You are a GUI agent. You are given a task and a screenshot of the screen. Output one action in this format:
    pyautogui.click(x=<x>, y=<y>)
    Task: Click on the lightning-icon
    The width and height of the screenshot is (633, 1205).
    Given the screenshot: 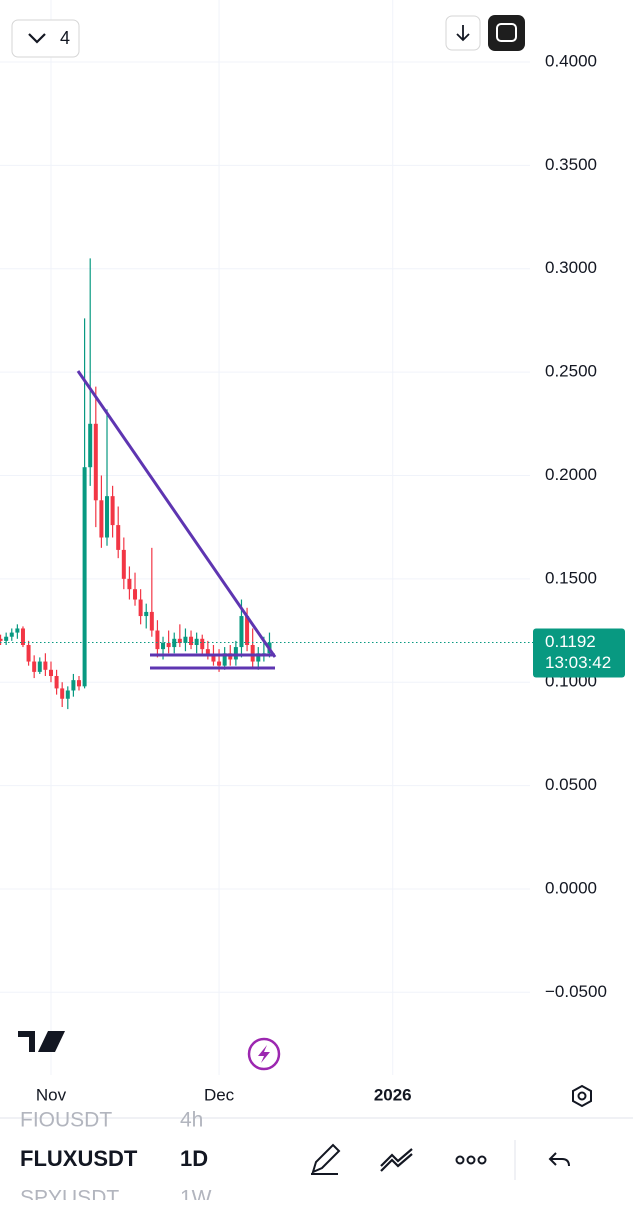 What is the action you would take?
    pyautogui.click(x=264, y=1054)
    